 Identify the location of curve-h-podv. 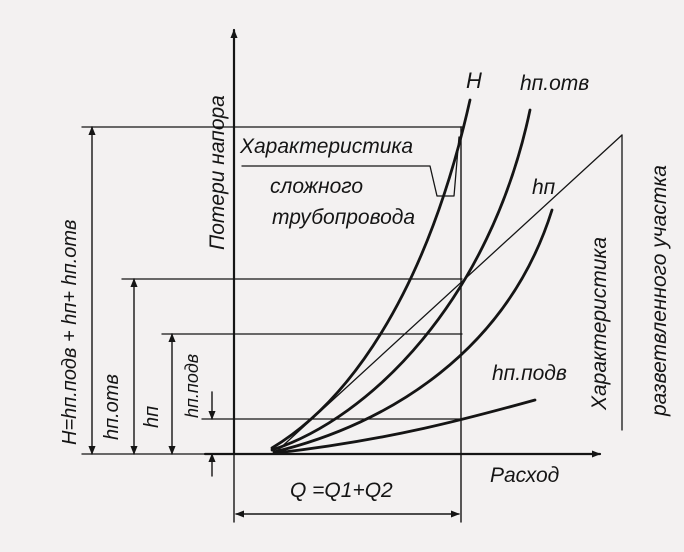
(405, 426).